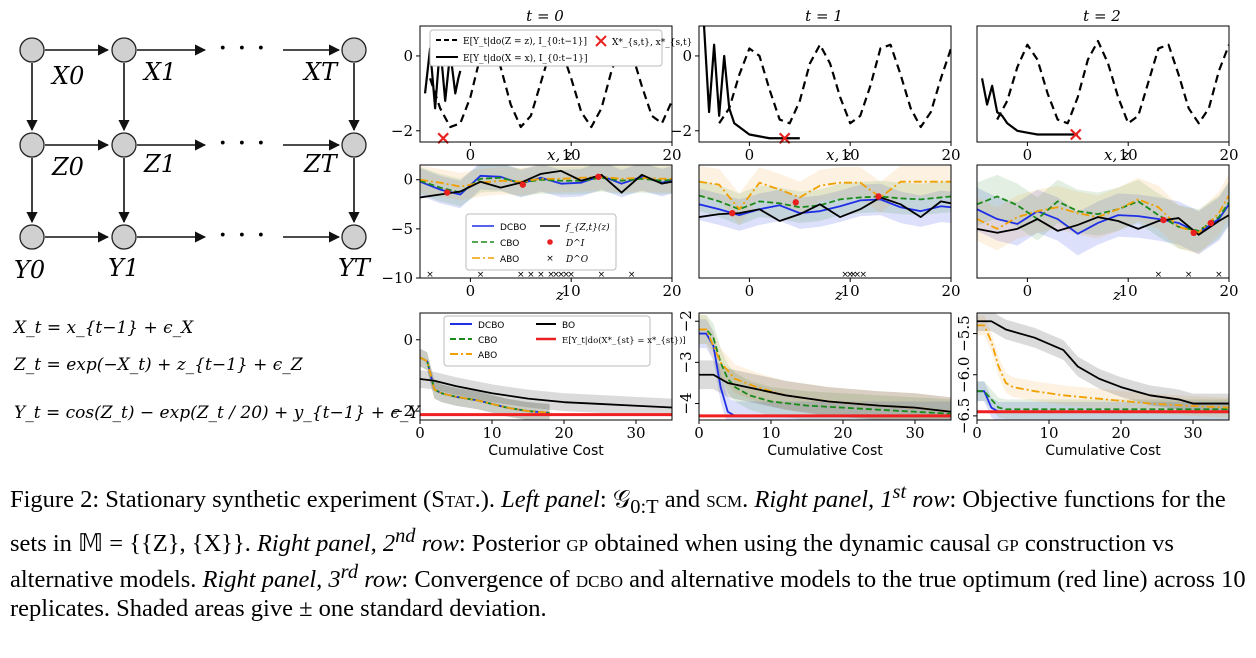 The height and width of the screenshot is (658, 1256). Describe the element at coordinates (587, 227) in the screenshot. I see `legend-label: f_{Z,t}(z)` at that location.